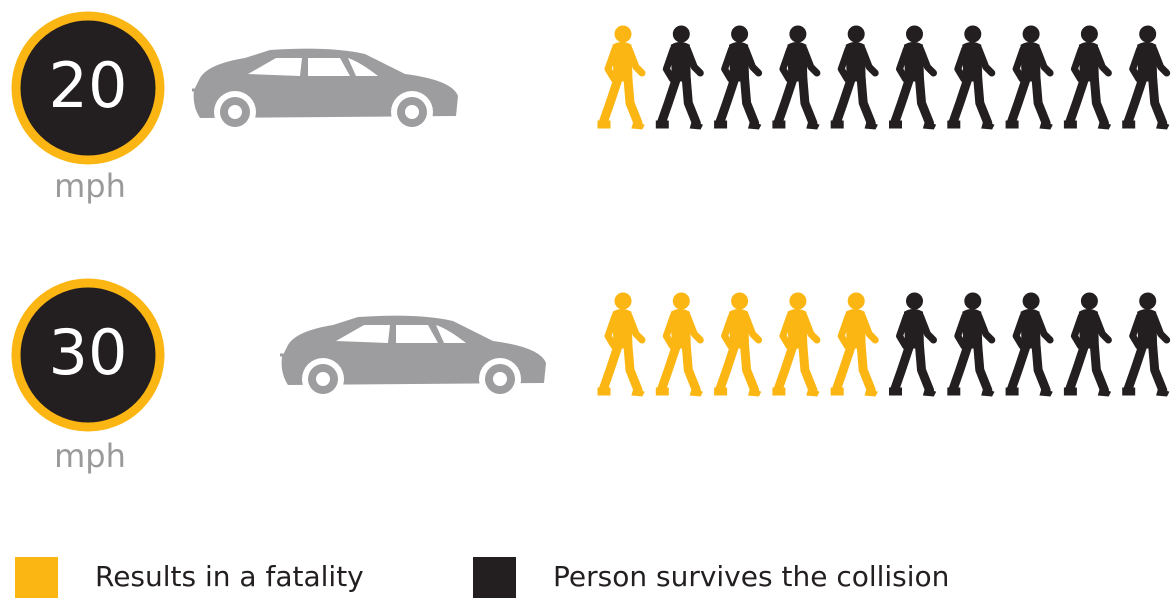 This screenshot has height=598, width=1171. Describe the element at coordinates (229, 576) in the screenshot. I see `legend-label: Results in a fatality` at that location.